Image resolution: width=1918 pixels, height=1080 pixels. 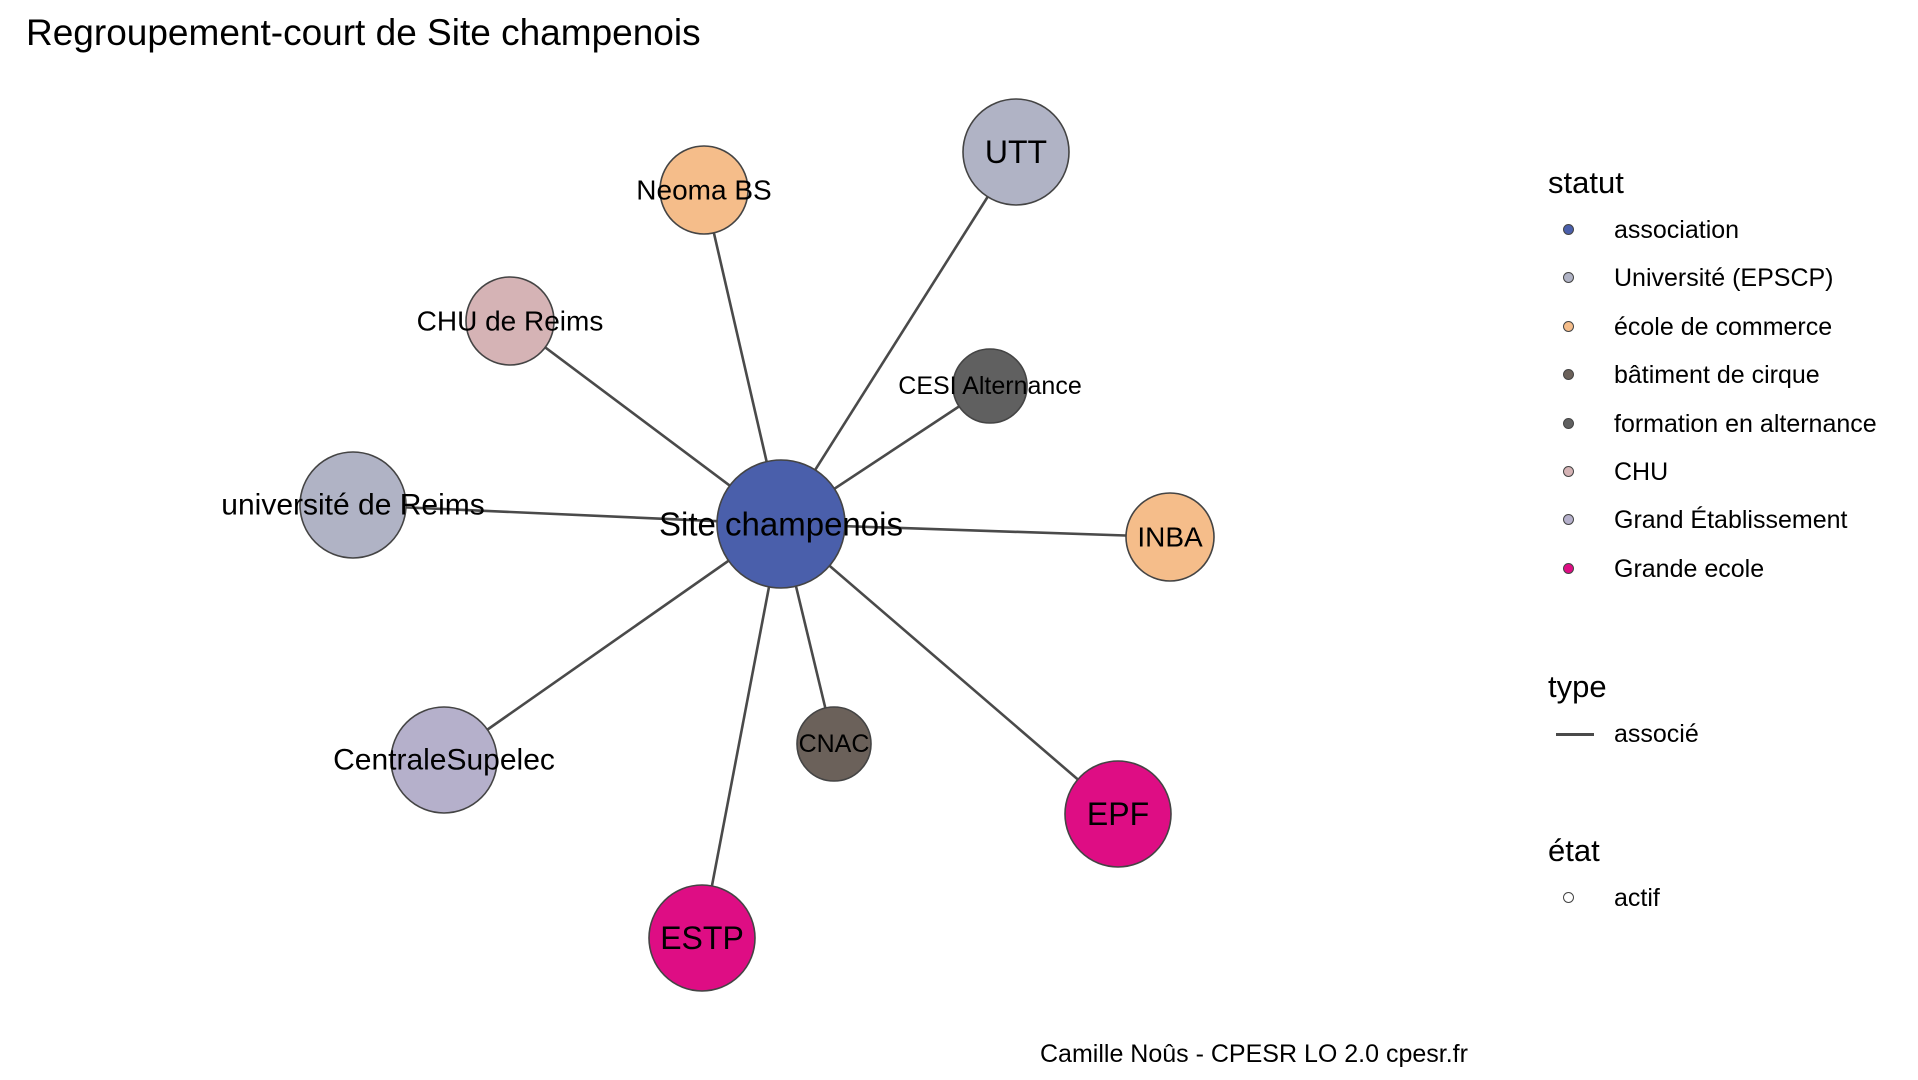 I want to click on legend-statut-item: école de commerce, so click(x=1728, y=327).